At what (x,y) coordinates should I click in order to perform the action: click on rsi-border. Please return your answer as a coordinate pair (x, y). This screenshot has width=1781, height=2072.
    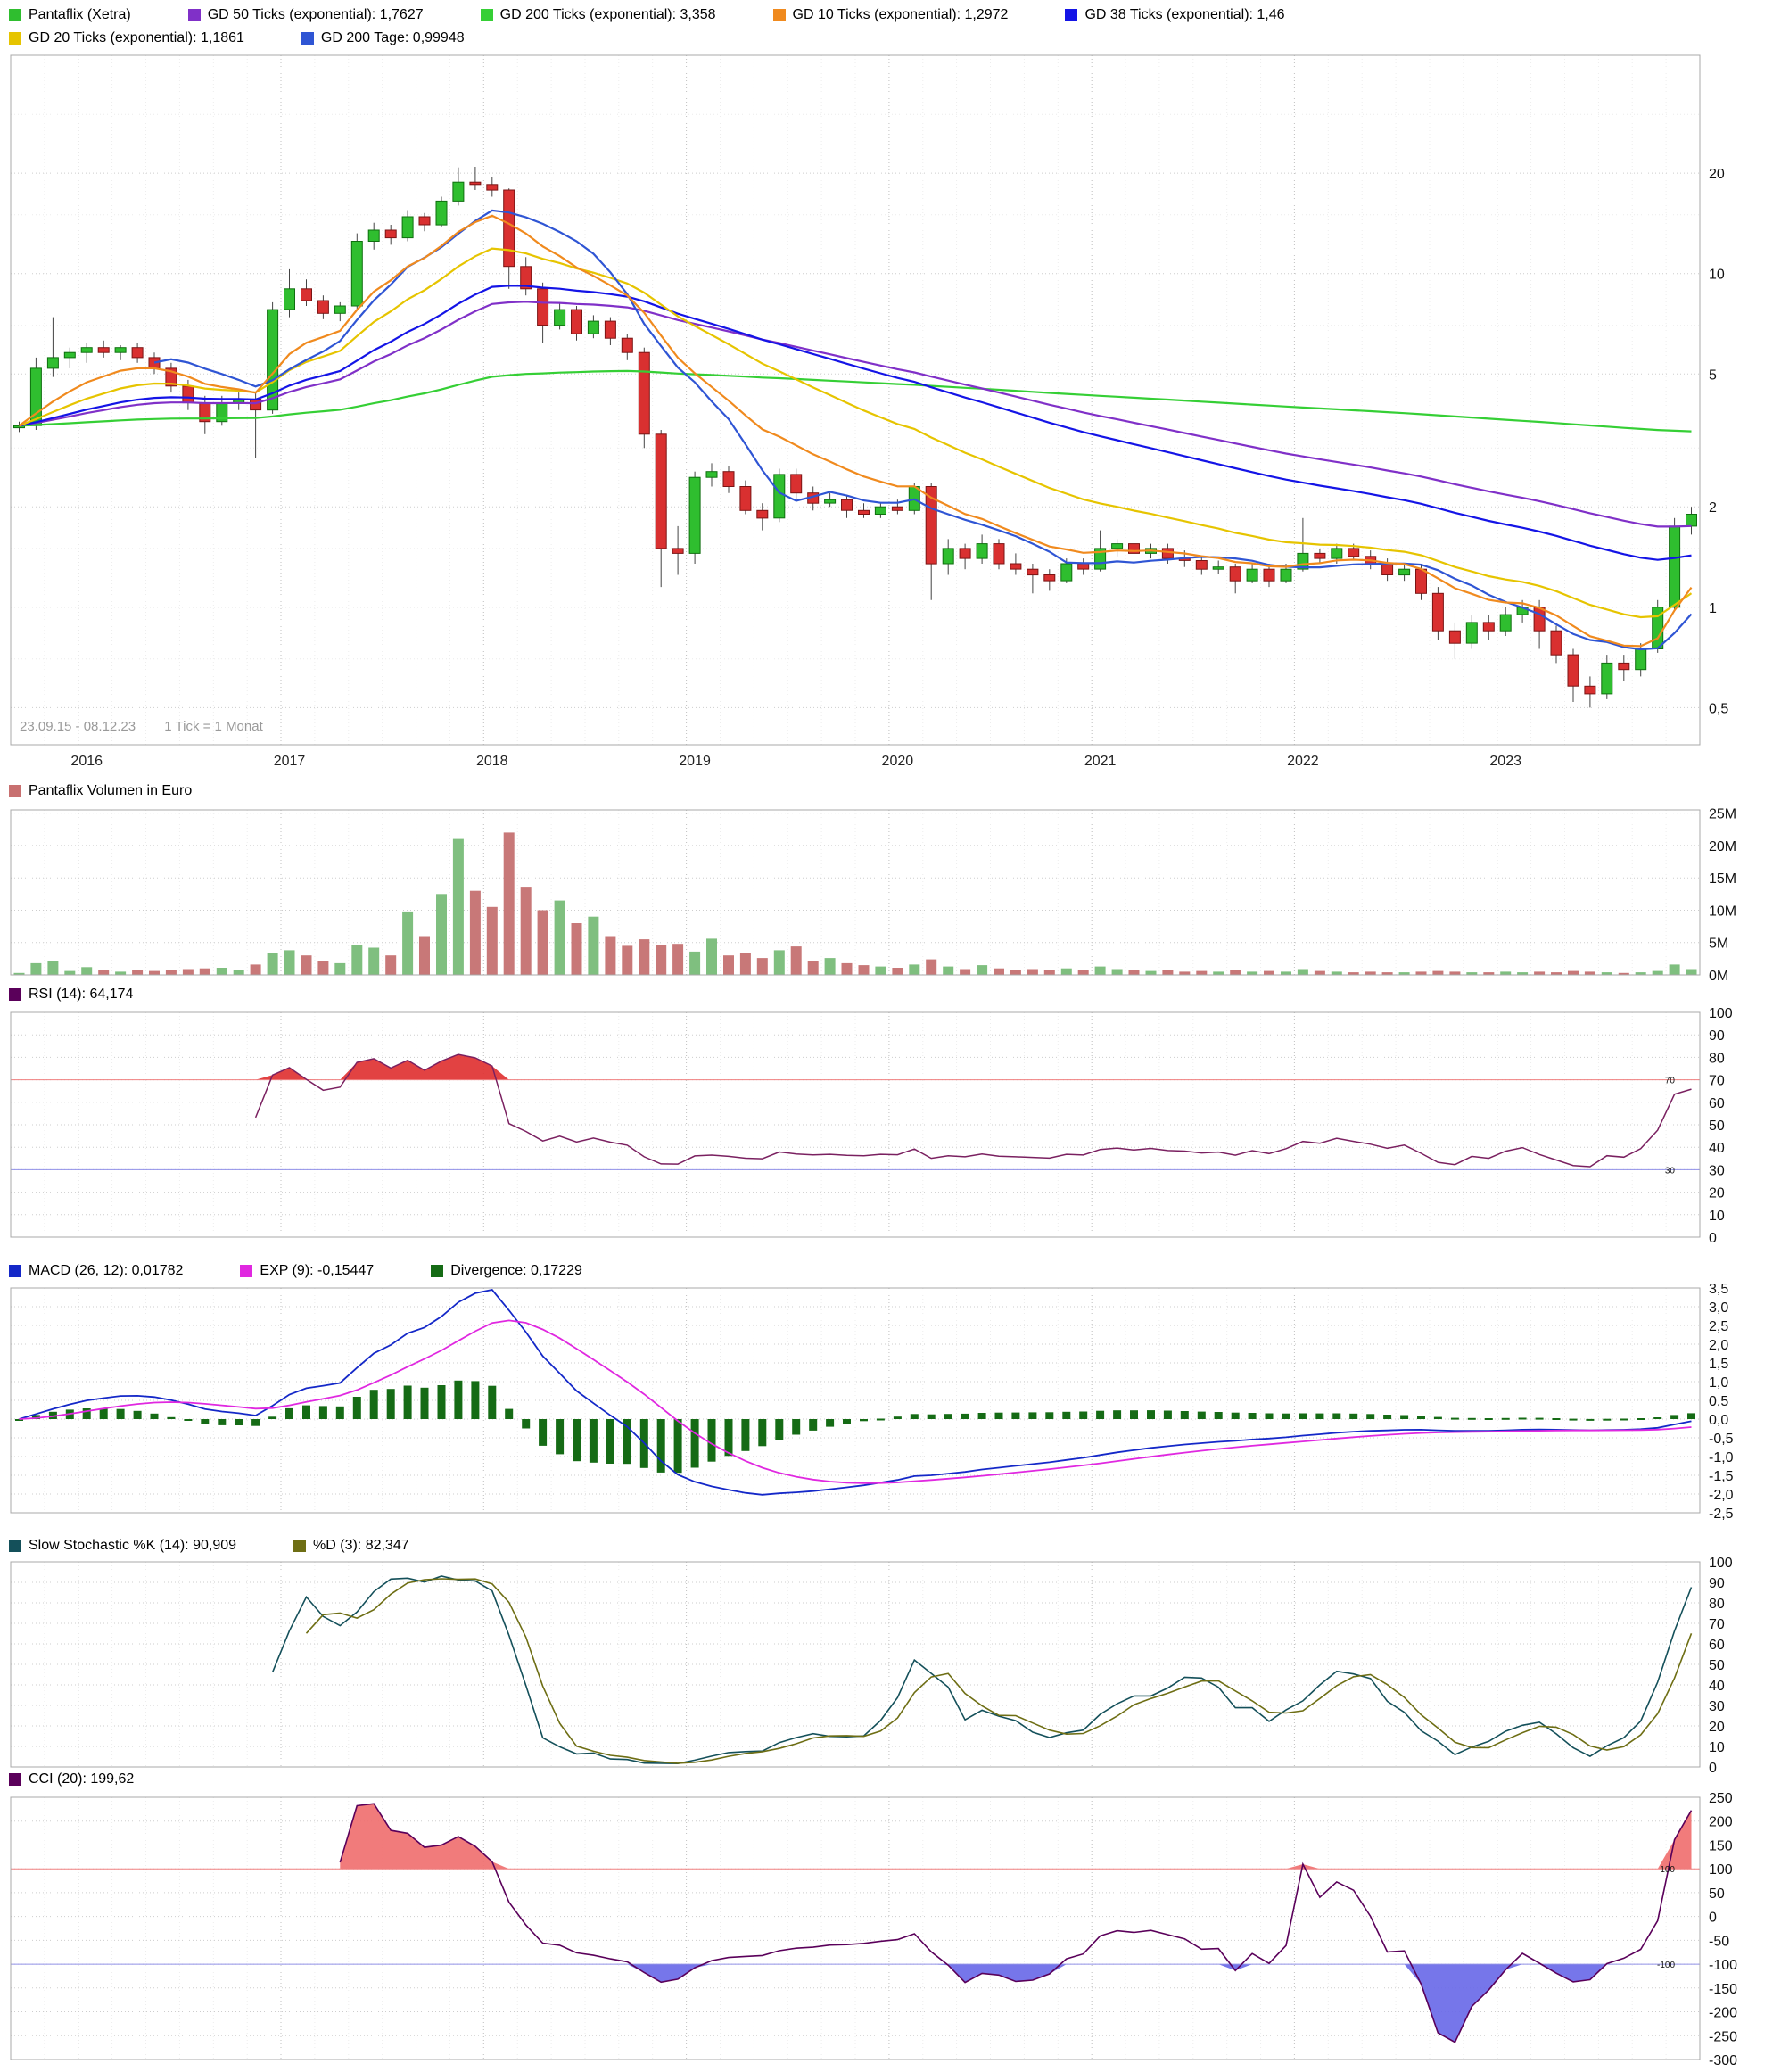
    Looking at the image, I should click on (856, 1124).